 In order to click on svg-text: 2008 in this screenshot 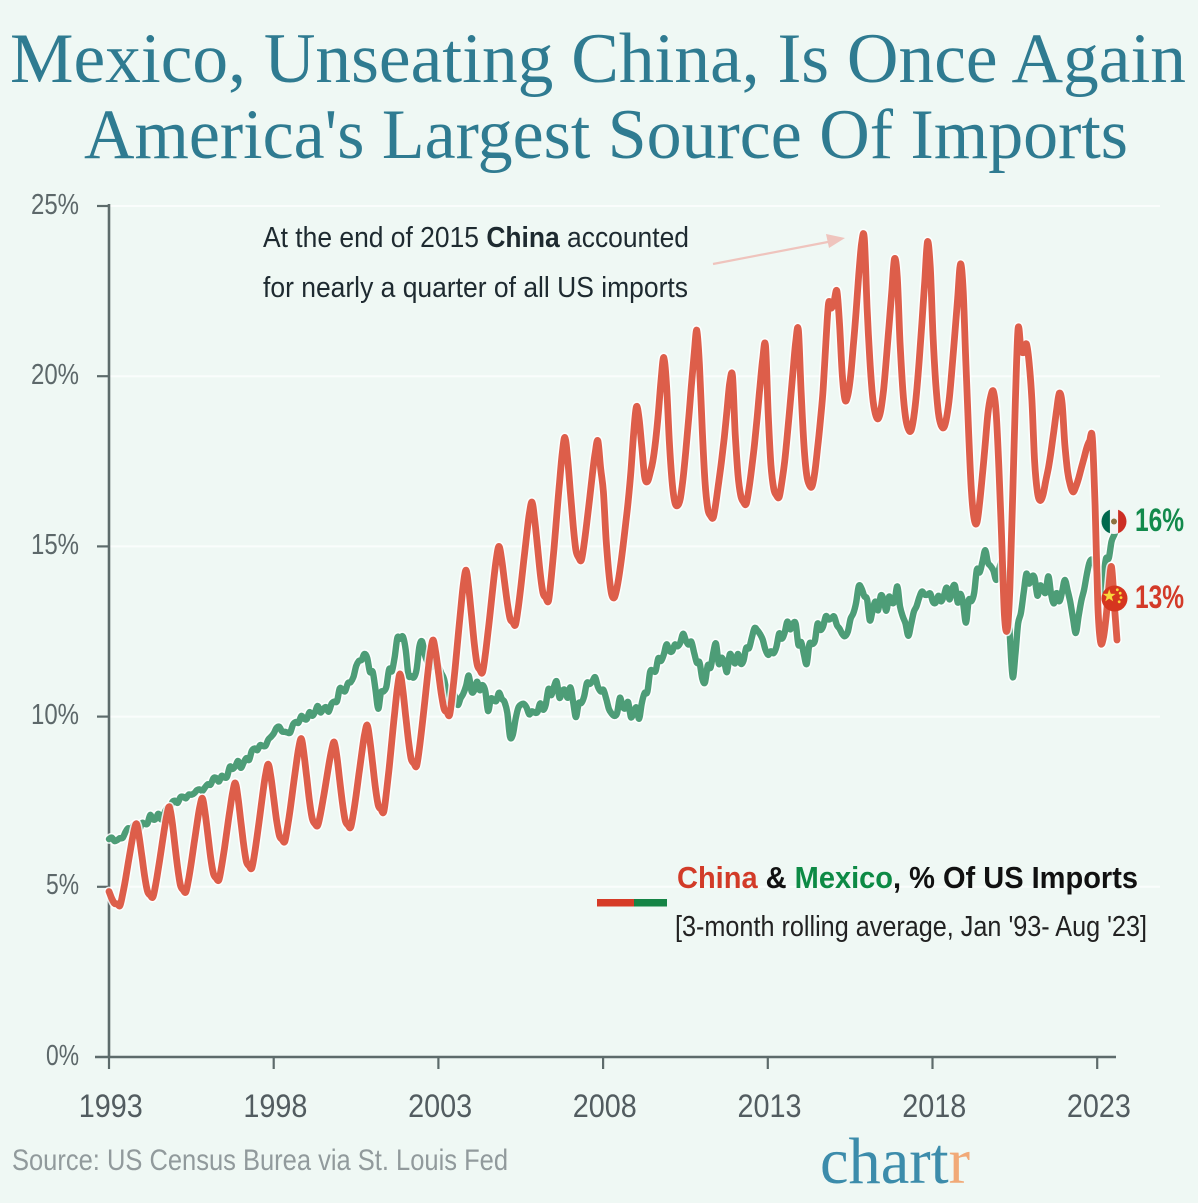, I will do `click(605, 1106)`.